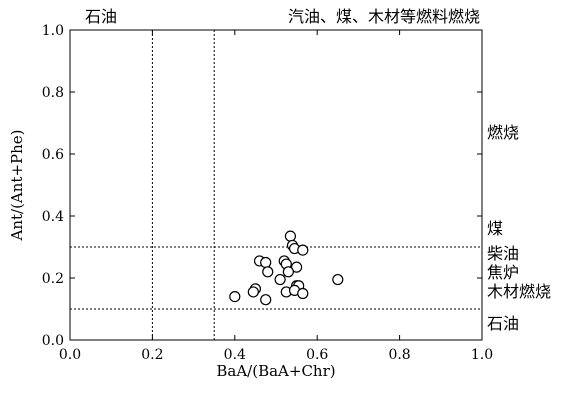 This screenshot has height=393, width=567. What do you see at coordinates (53, 155) in the screenshot?
I see `y-tick-label: 0.6` at bounding box center [53, 155].